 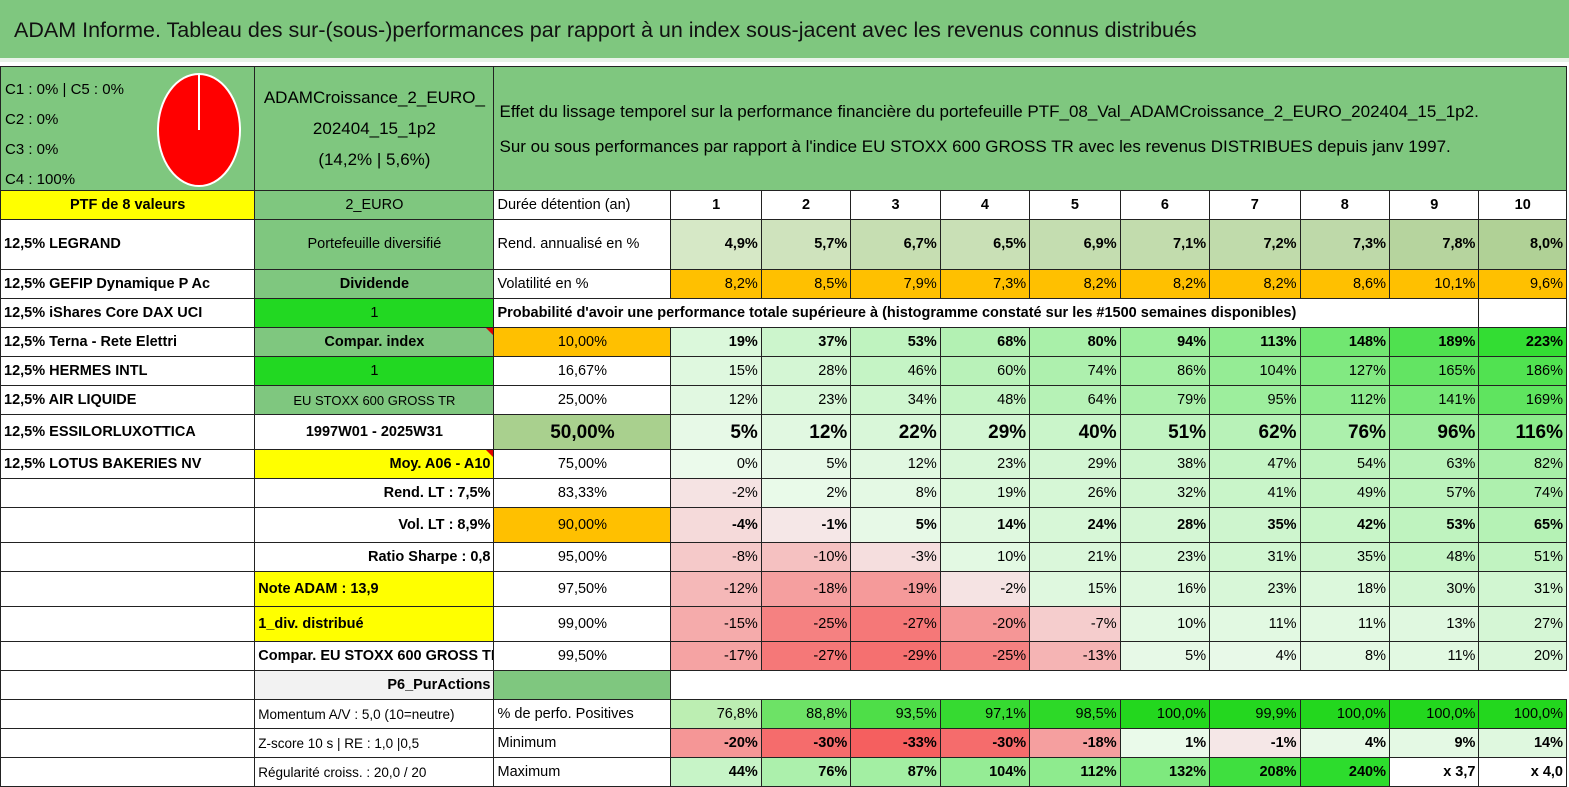 I want to click on holding-name: 12,5% HERMES INTL, so click(x=128, y=371).